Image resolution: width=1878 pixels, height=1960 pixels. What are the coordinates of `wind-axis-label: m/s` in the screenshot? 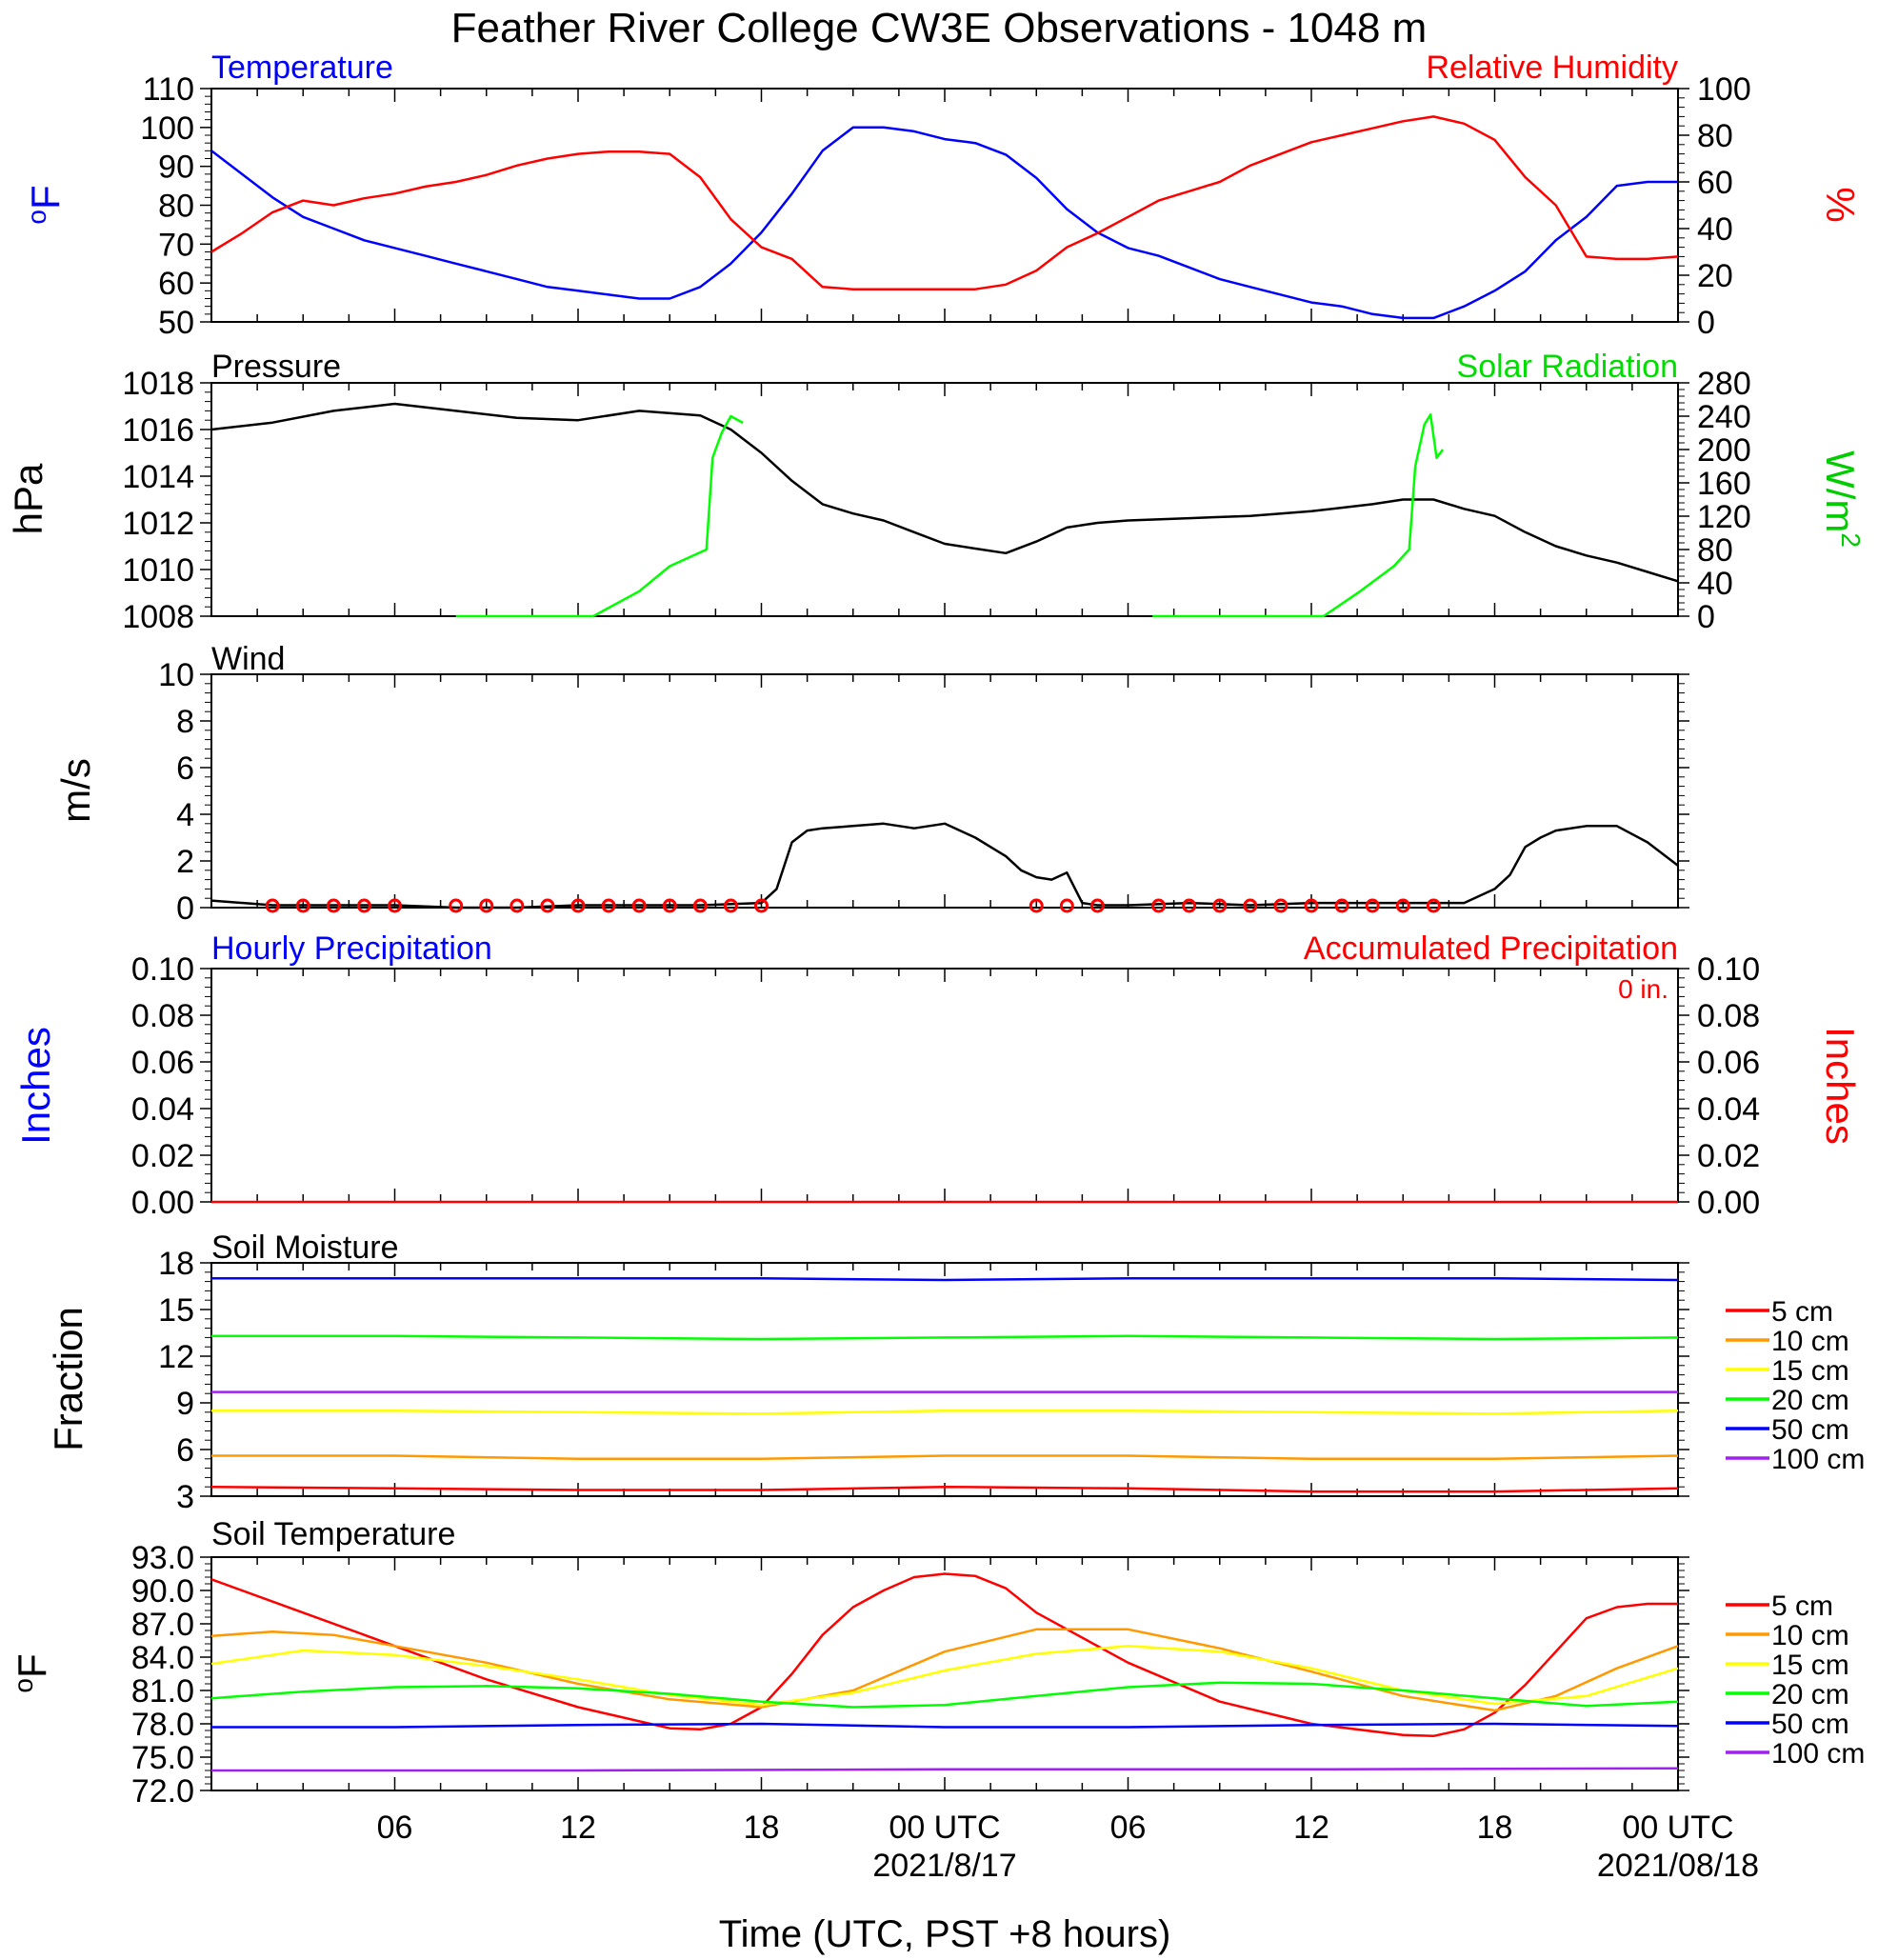 It's located at (75, 790).